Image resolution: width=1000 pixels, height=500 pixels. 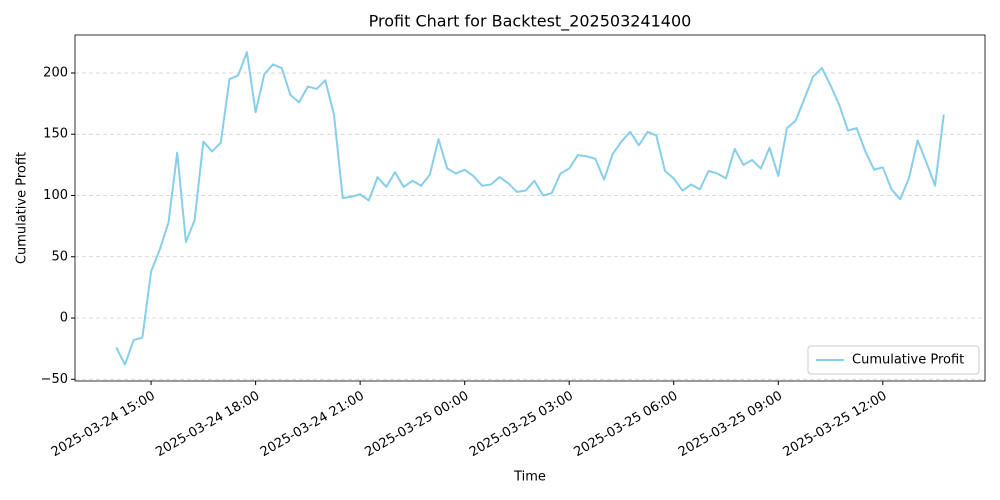 I want to click on x-tick-label: 2025-03-24 21:00, so click(x=312, y=425).